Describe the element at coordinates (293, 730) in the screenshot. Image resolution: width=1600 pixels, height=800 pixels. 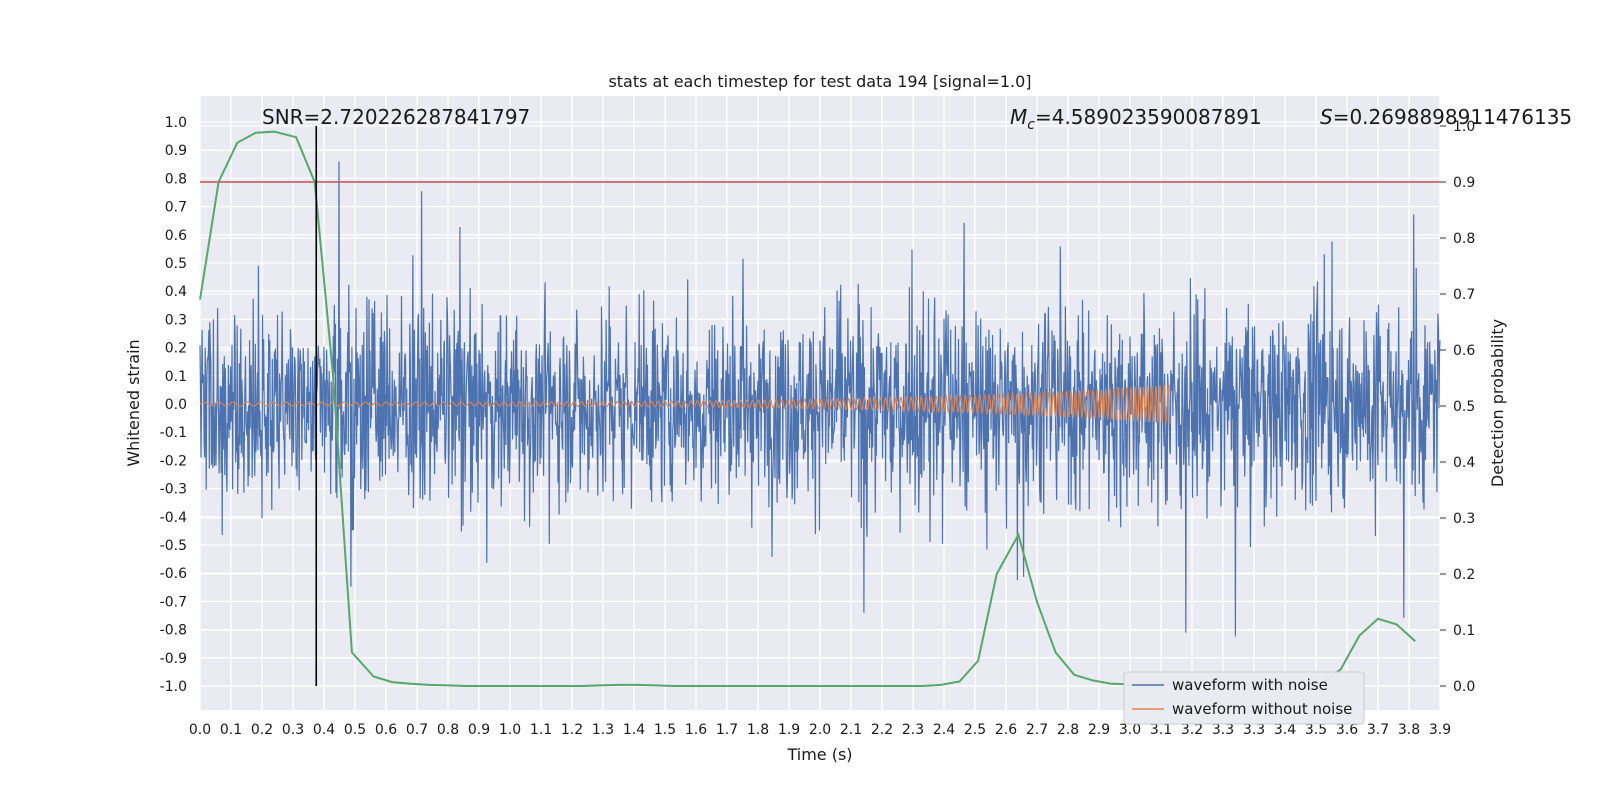
I see `x-tick-label: 0.3` at that location.